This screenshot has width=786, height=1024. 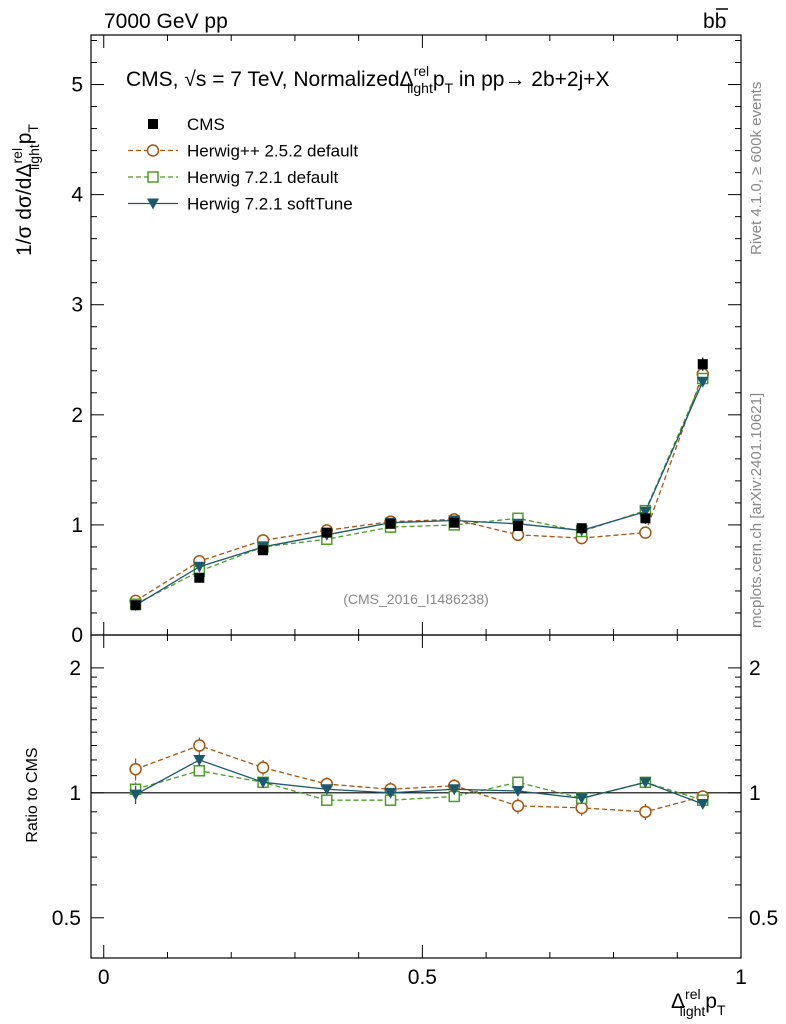 I want to click on ratio-line-herwig-2-5-2-default, so click(x=419, y=778).